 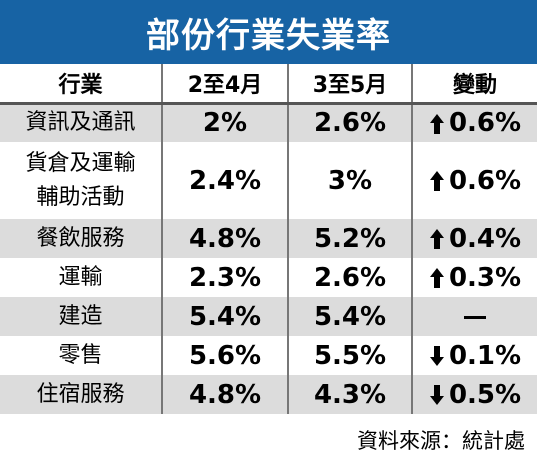 I want to click on change-value: 0.4%, so click(x=474, y=238).